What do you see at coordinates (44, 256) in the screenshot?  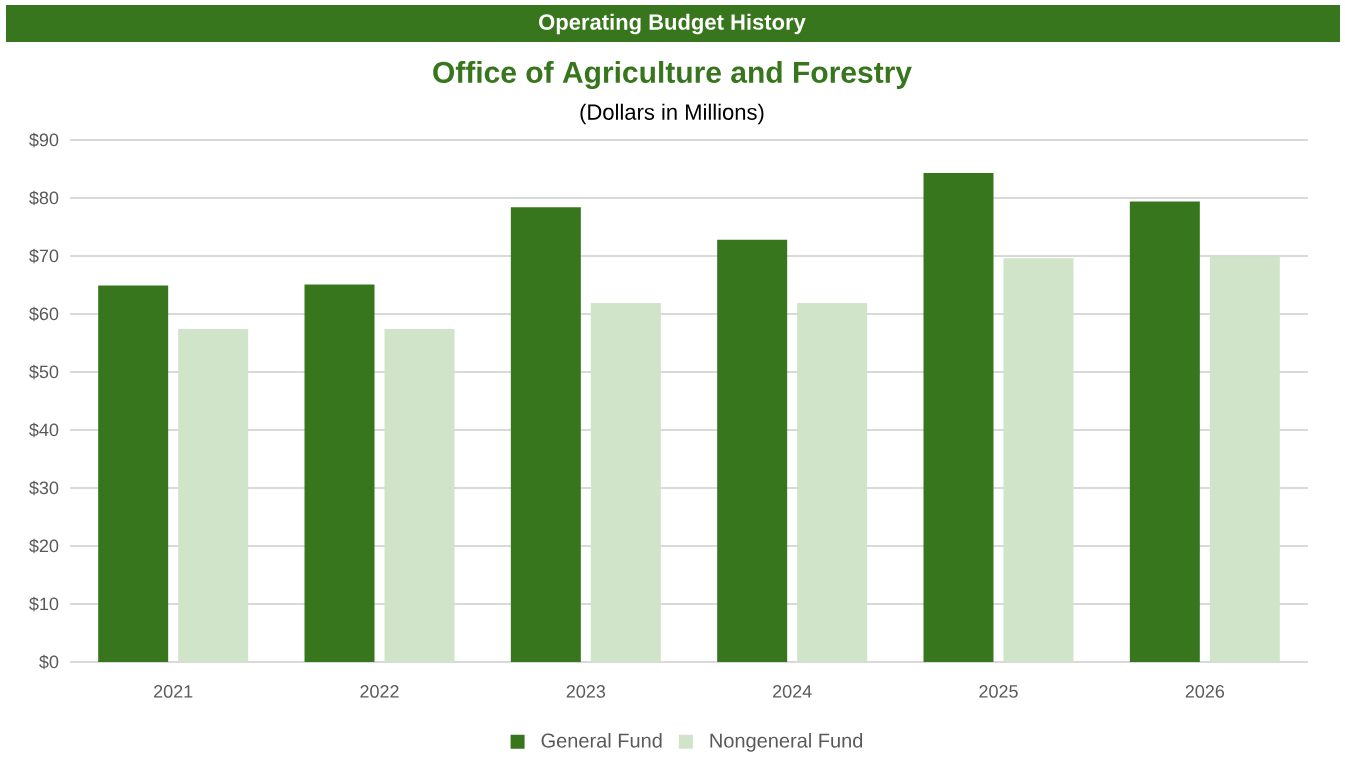 I see `y-tick-label: $70` at bounding box center [44, 256].